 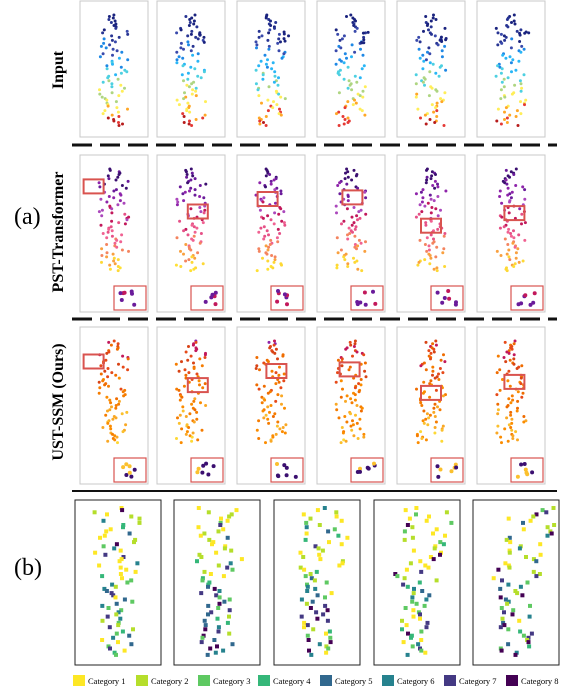 I want to click on legend-swatch, so click(x=450, y=680).